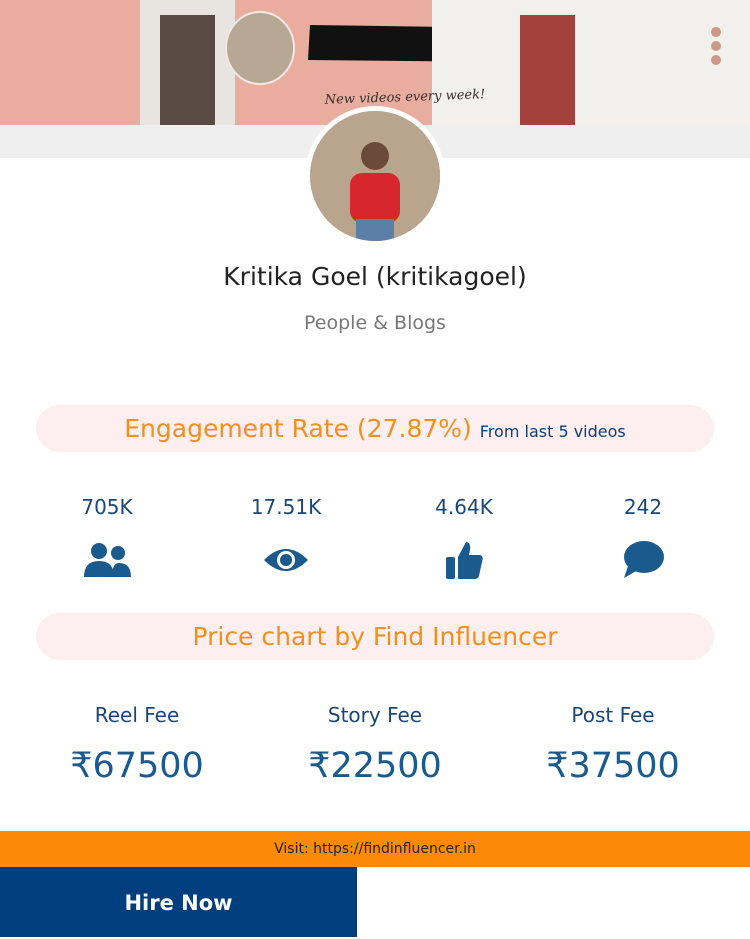  Describe the element at coordinates (464, 507) in the screenshot. I see `likes-count: 4.64K` at that location.